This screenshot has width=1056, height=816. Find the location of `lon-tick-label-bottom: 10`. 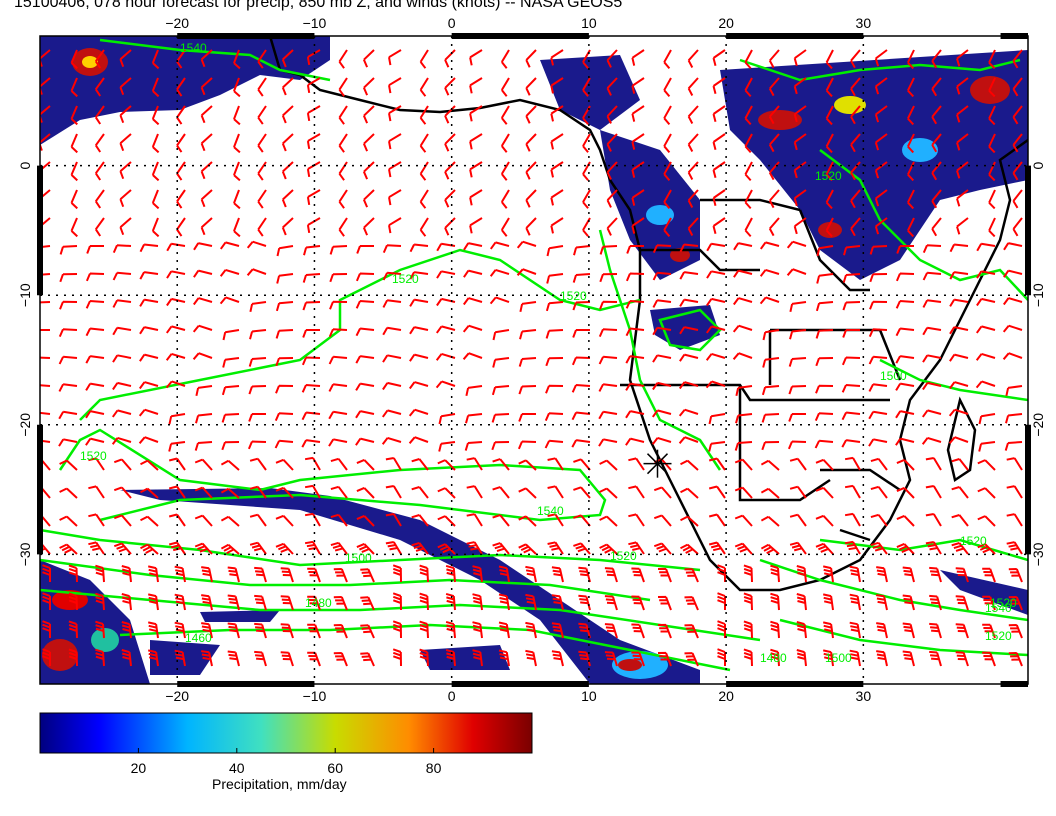

lon-tick-label-bottom: 10 is located at coordinates (589, 696).